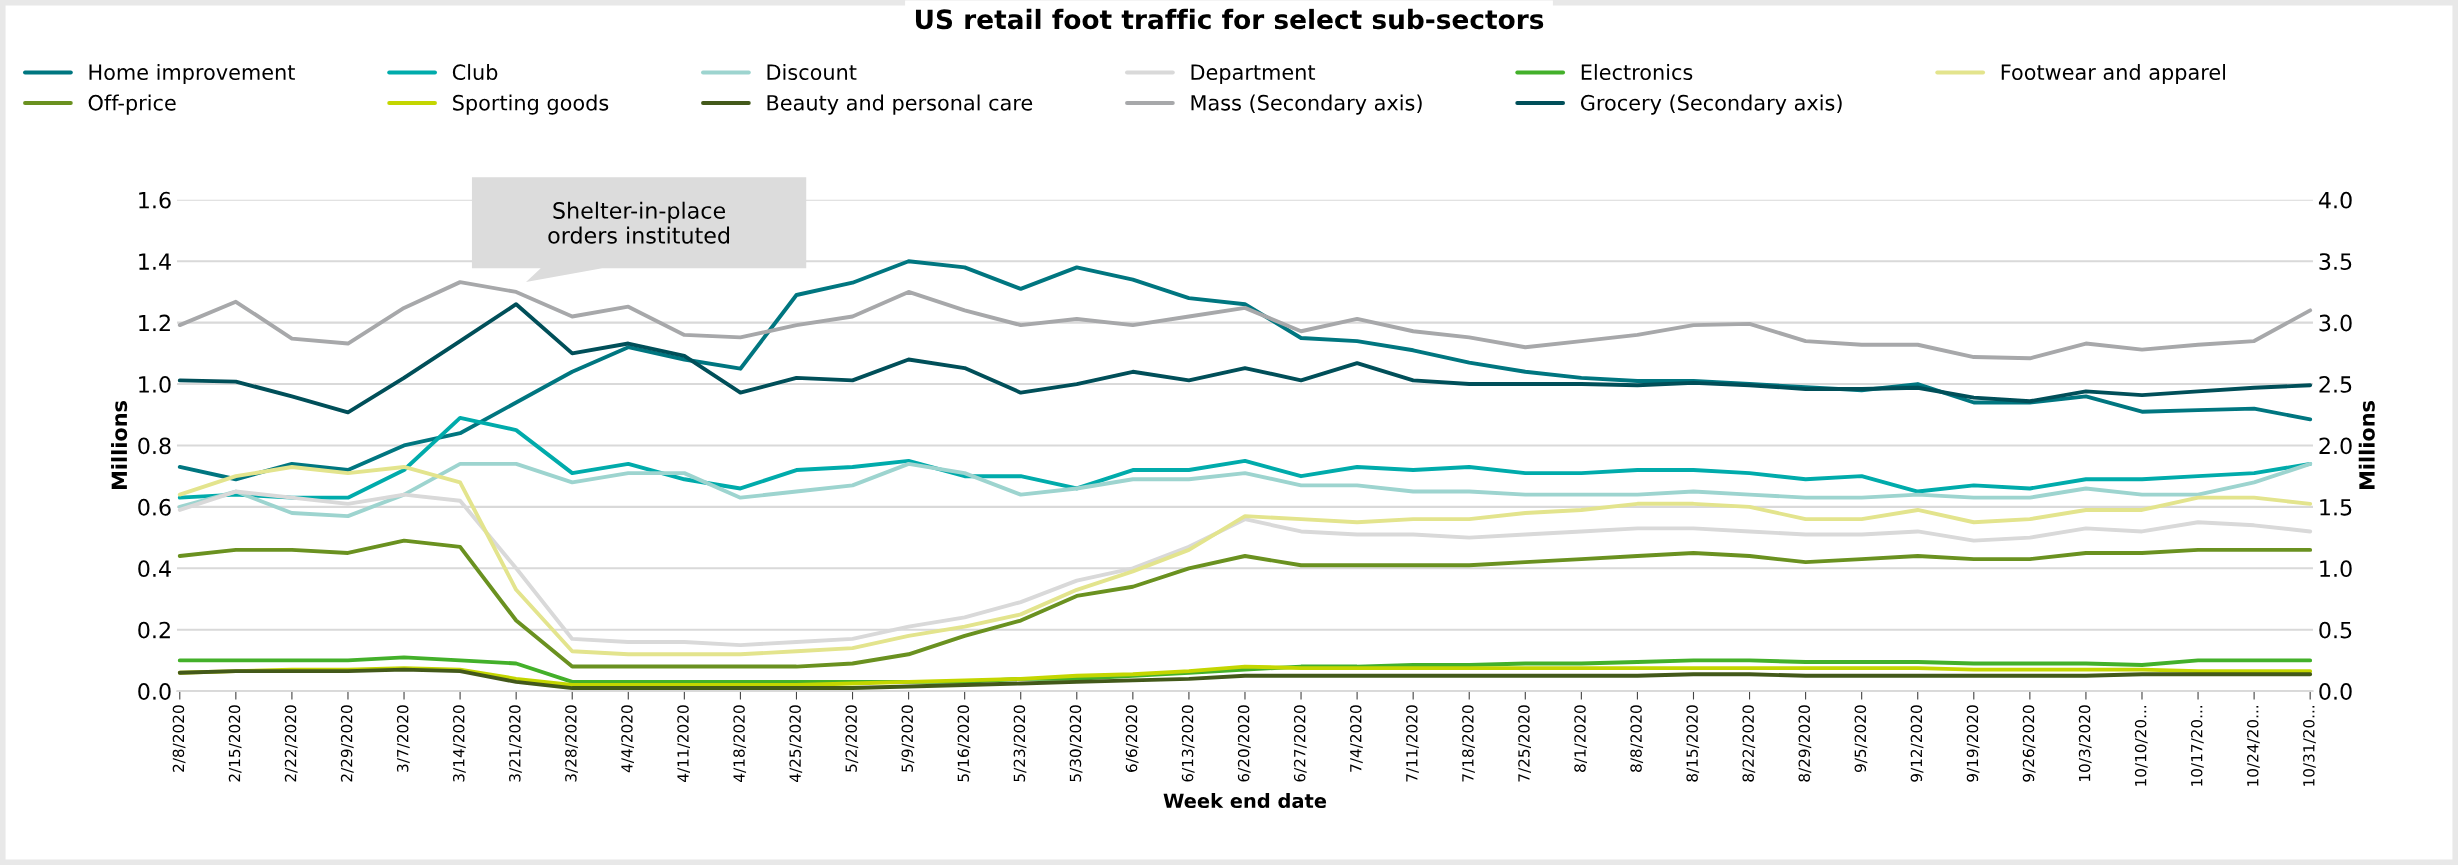  I want to click on x-tick-label: 5/16/2020, so click(964, 743).